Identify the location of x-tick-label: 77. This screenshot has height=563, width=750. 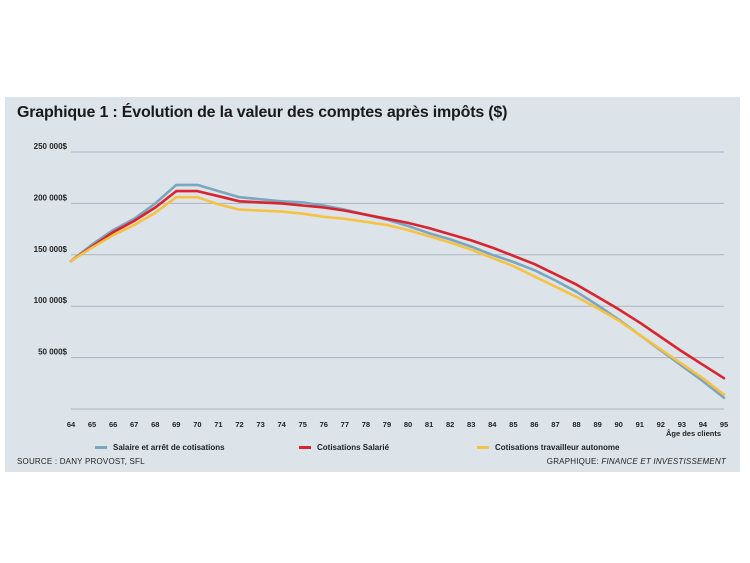
(345, 424).